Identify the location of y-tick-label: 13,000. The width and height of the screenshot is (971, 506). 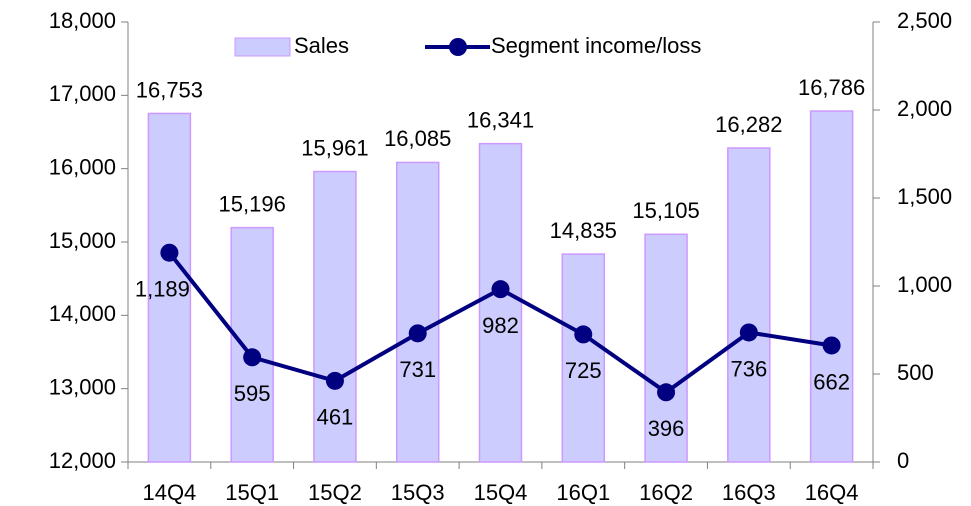
(82, 386).